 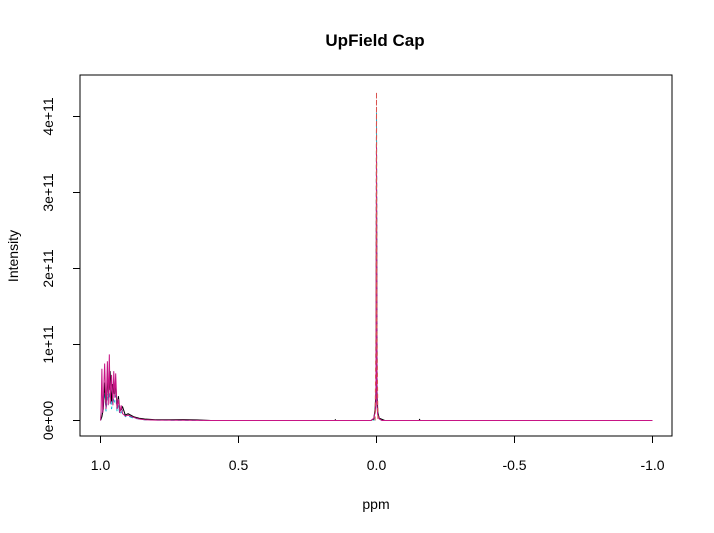 I want to click on y-tick-label: 4e+11, so click(x=48, y=116).